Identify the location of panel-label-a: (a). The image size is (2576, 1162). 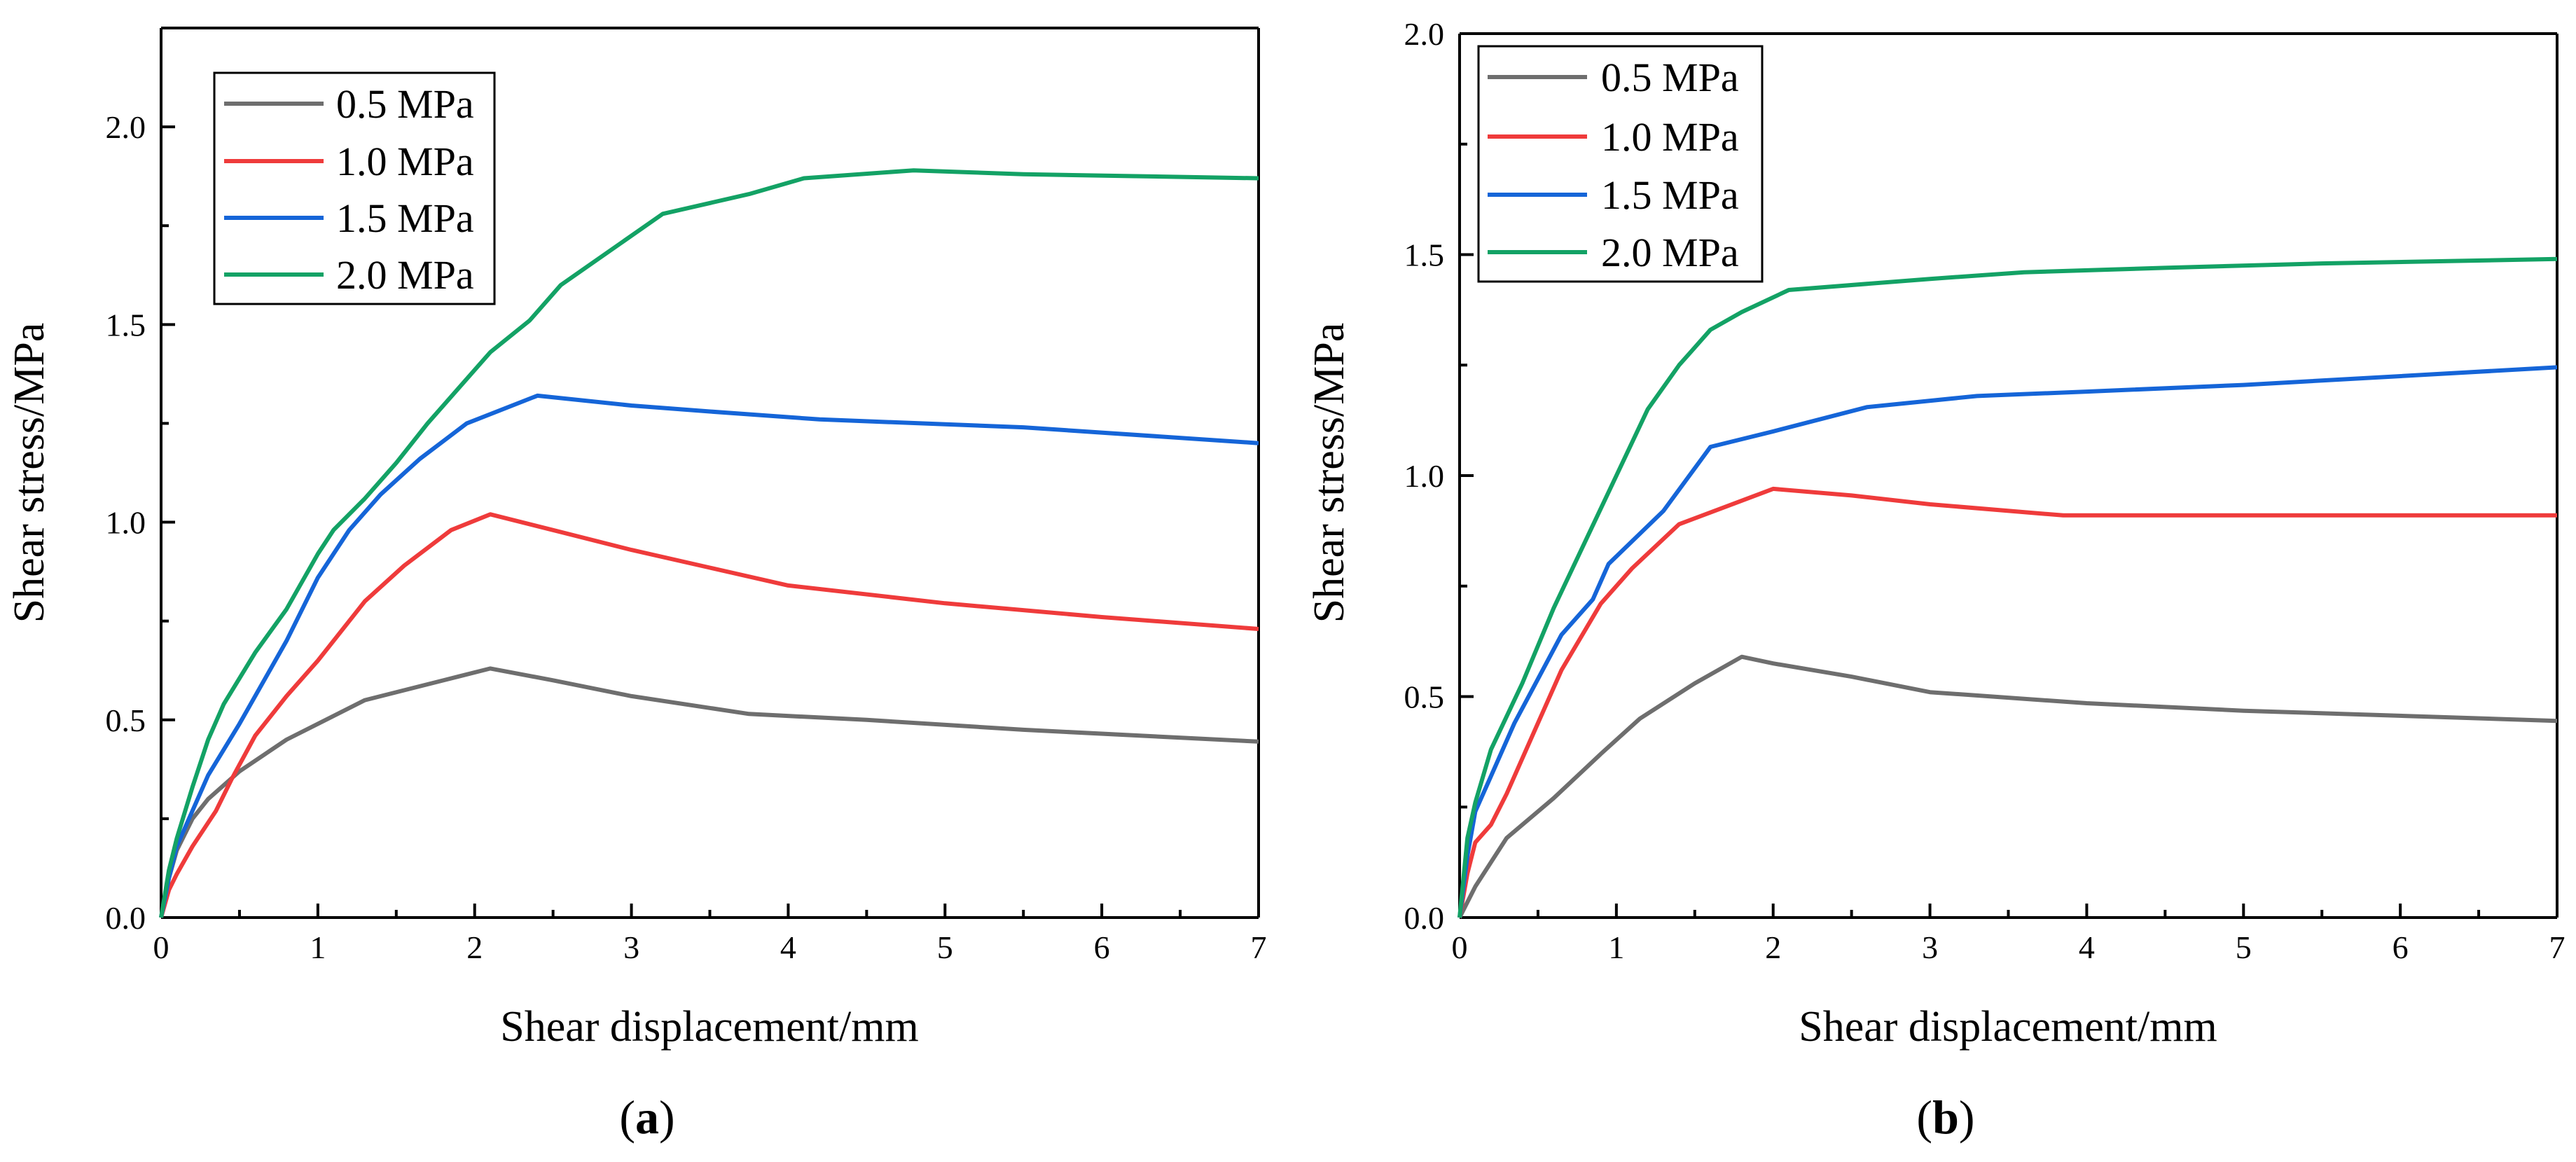
(646, 1117).